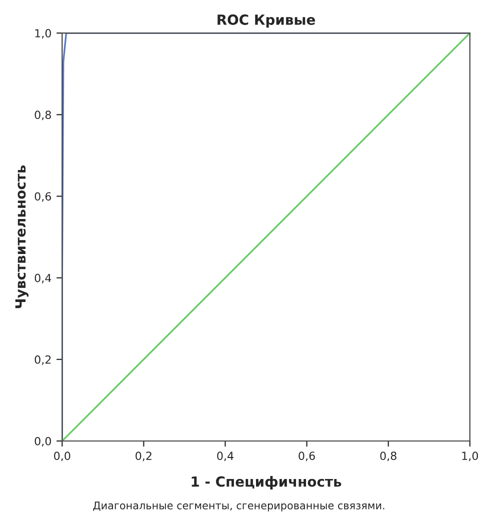 The image size is (478, 525). I want to click on y-tick-label: 0,0, so click(42, 441).